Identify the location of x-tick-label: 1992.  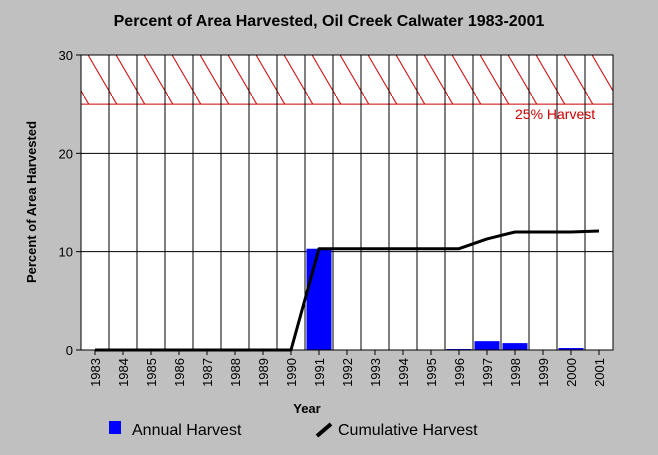
(347, 372).